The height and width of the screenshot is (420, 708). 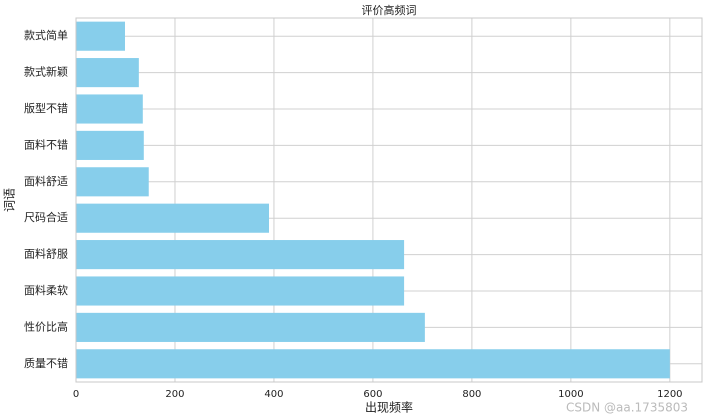 I want to click on y-tick-label: 版型不错, so click(x=46, y=108).